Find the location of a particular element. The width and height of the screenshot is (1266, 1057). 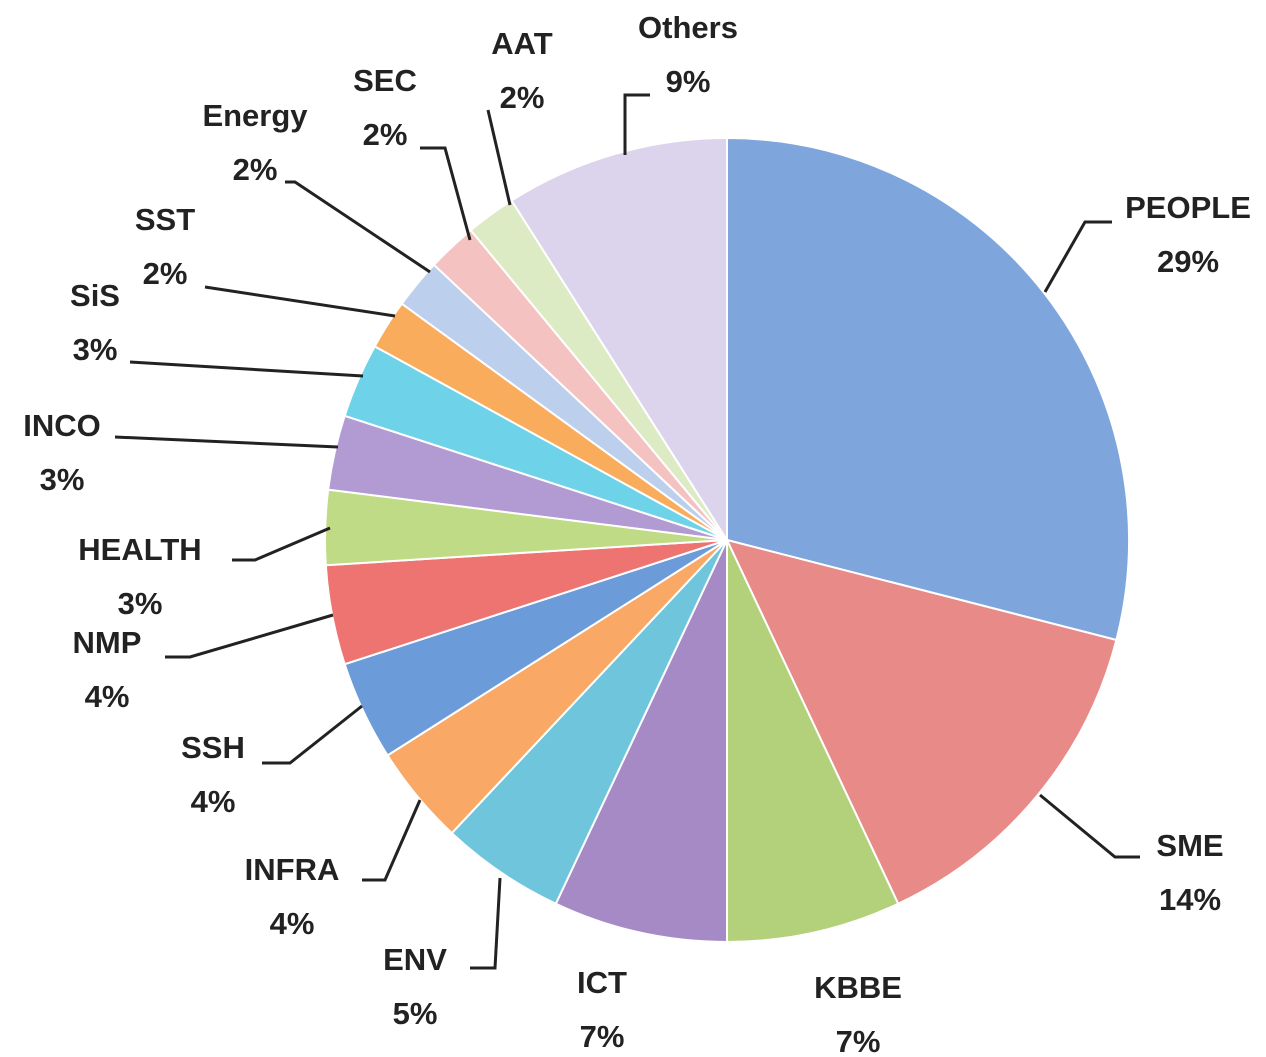

slice-label: PEOPLE is located at coordinates (1188, 207).